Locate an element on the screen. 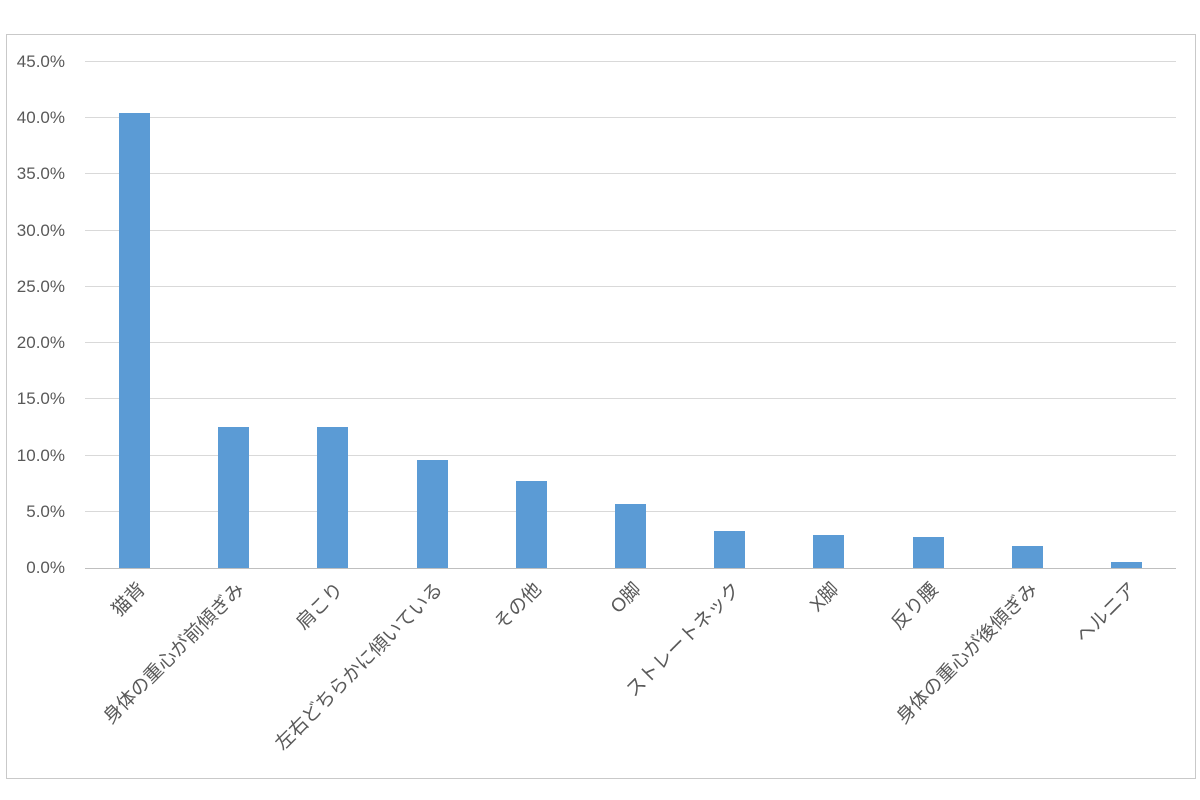 This screenshot has height=800, width=1200. x-category-label: 肩こり is located at coordinates (320, 607).